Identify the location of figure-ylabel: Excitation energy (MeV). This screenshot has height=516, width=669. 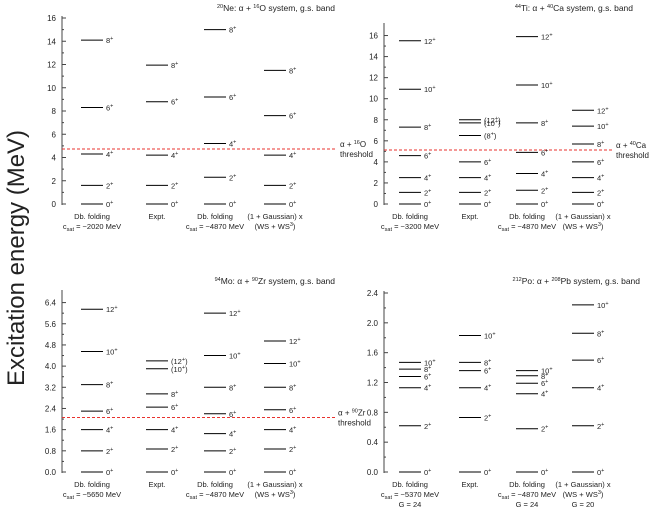
(16, 258).